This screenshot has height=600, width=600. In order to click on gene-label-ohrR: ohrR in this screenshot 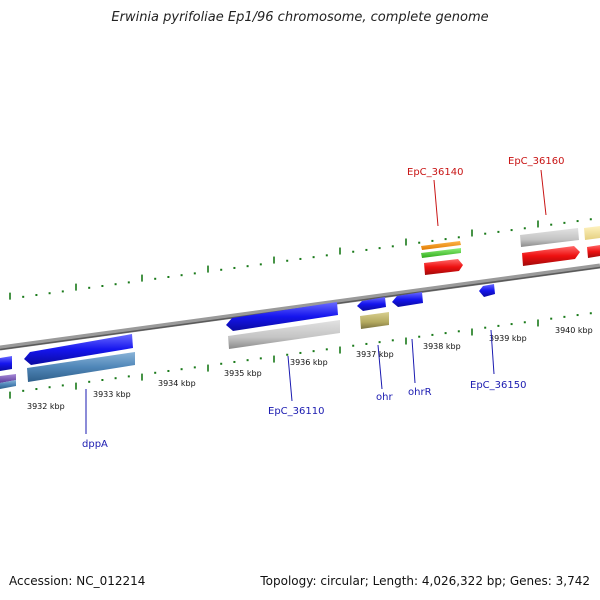, I will do `click(420, 392)`.